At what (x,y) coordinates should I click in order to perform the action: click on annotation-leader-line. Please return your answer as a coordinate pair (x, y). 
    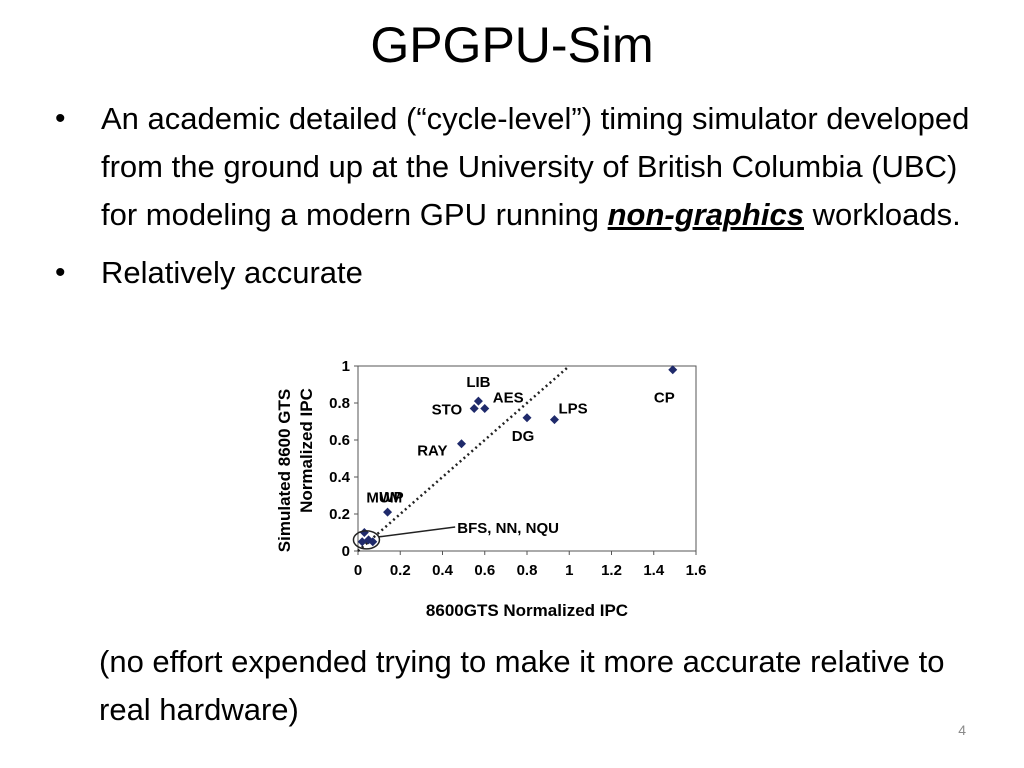
    Looking at the image, I should click on (417, 532).